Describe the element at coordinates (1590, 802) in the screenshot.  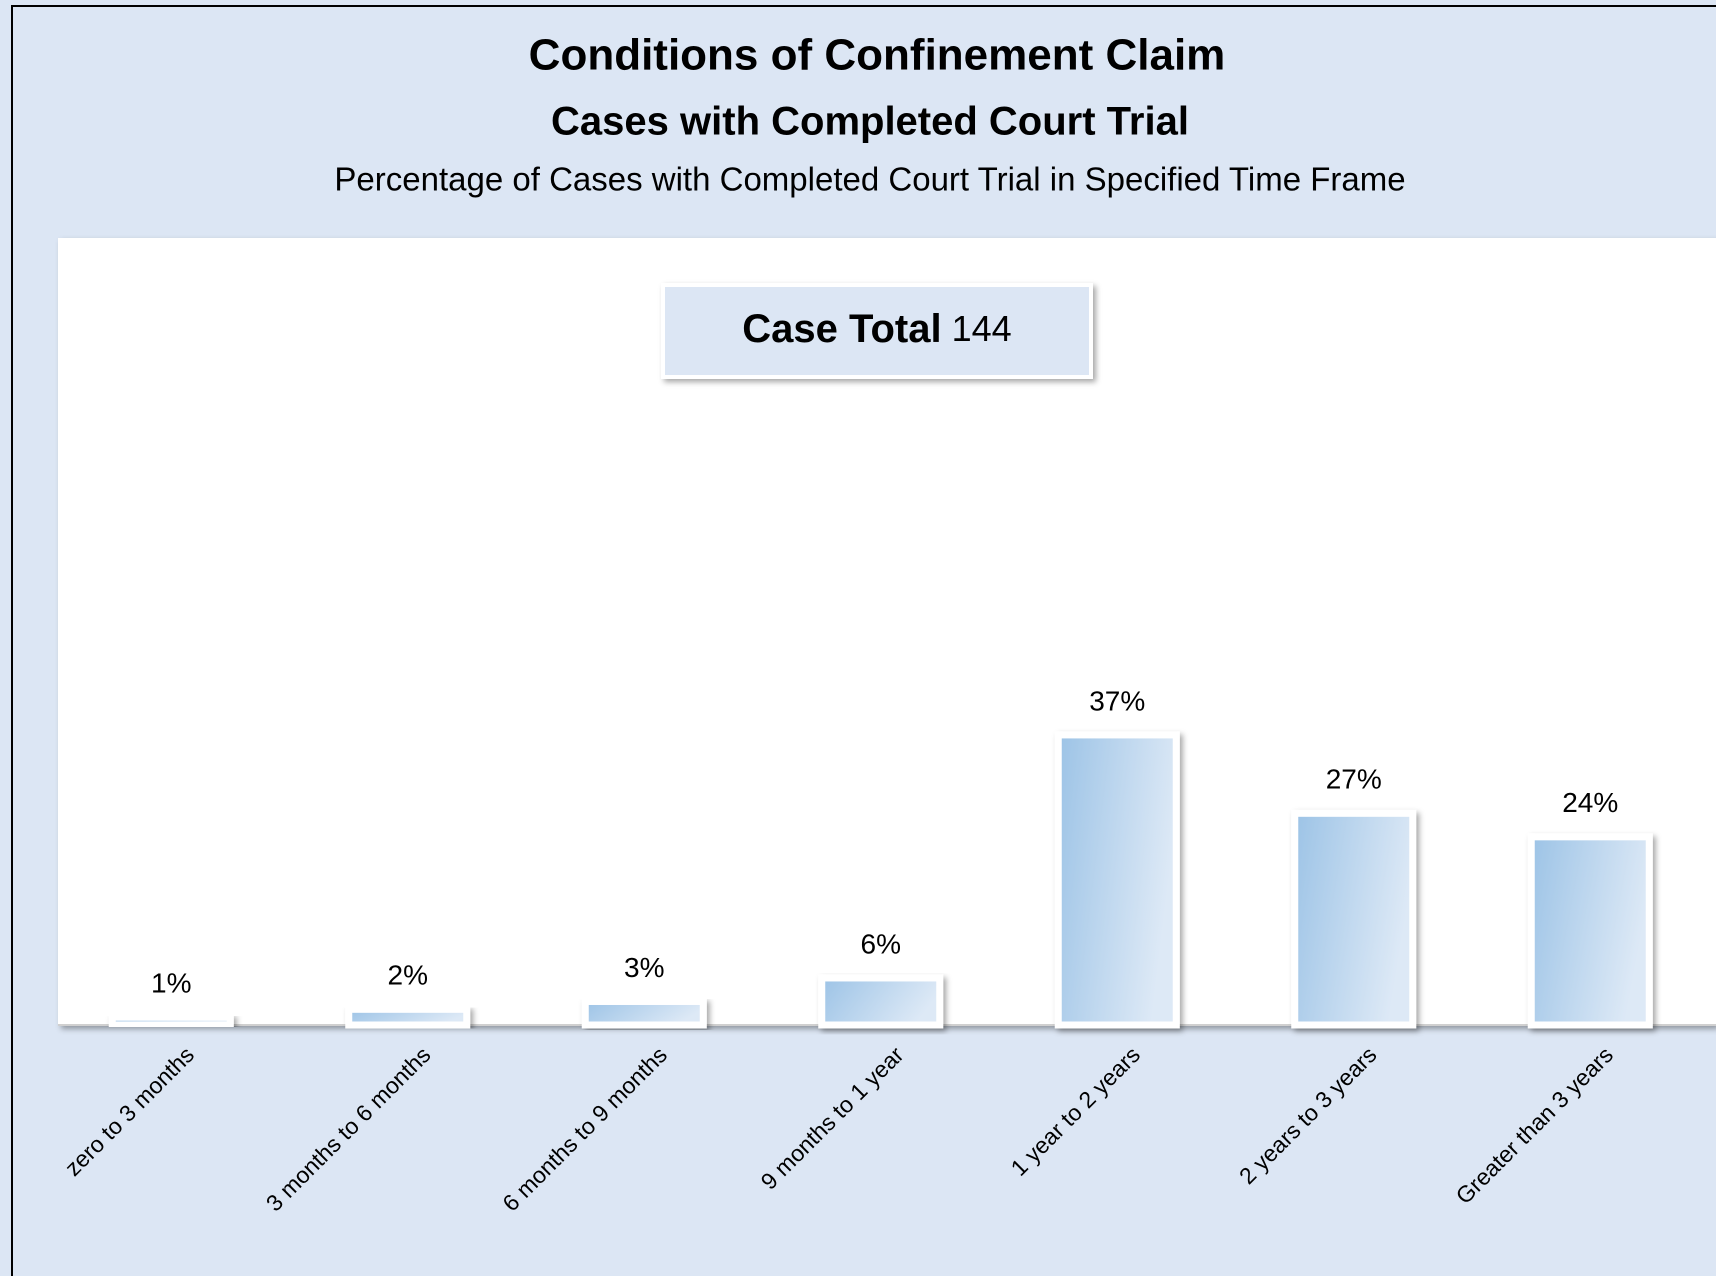
I see `data-label: 24%` at that location.